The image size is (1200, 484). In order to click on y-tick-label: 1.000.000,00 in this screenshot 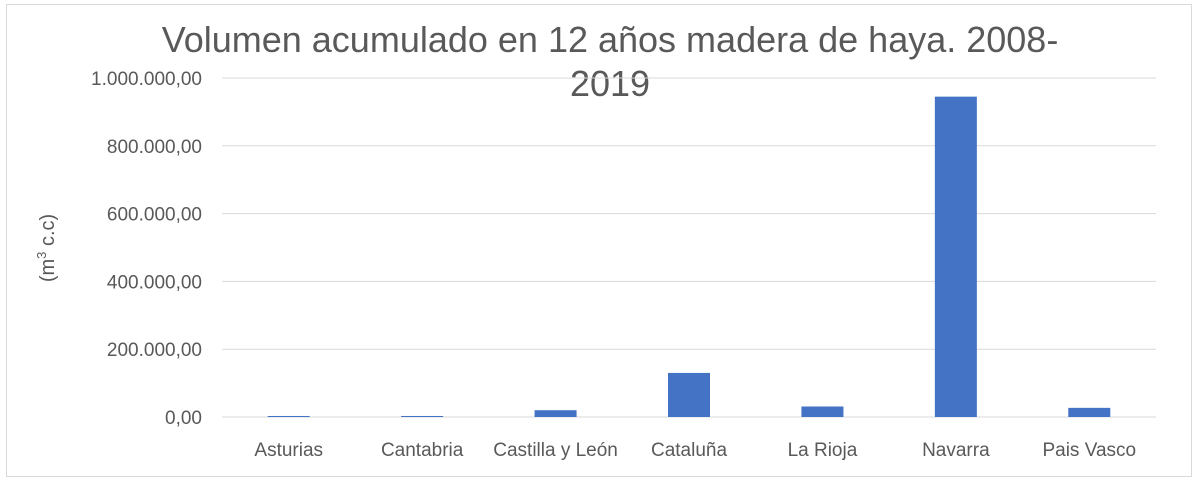, I will do `click(146, 79)`.